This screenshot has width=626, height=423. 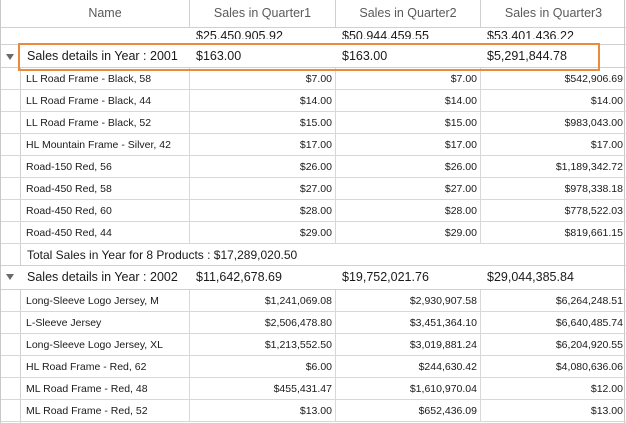 I want to click on group-summary-q2: $19,752,021.76, so click(x=385, y=277).